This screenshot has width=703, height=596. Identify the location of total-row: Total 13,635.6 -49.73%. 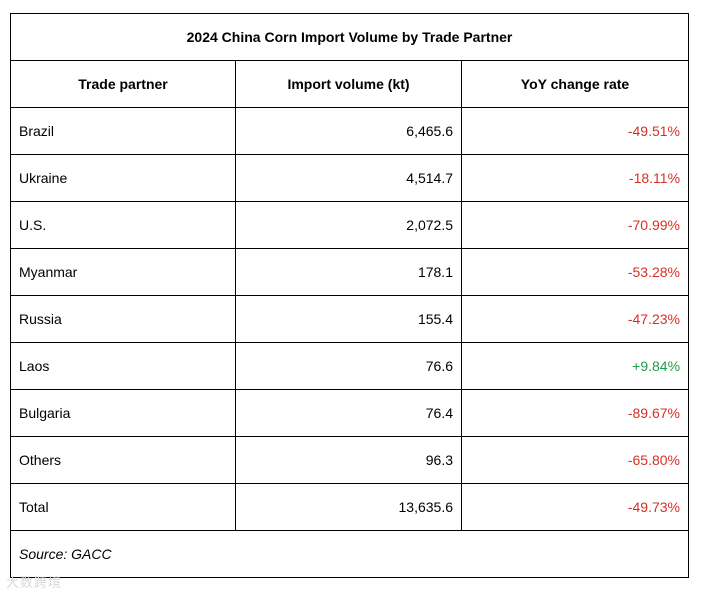
(350, 507).